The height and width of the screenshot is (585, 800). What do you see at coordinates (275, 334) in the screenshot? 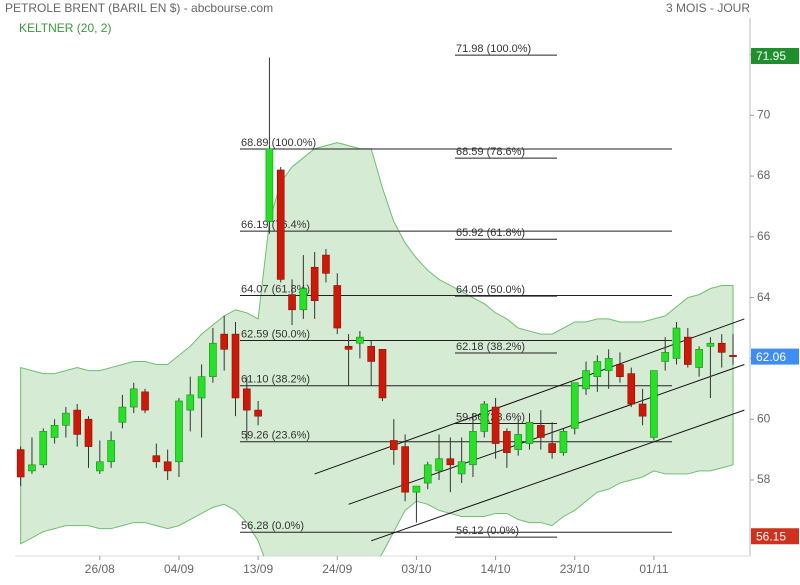
I see `fib-label: 62.59 (50.0%)` at bounding box center [275, 334].